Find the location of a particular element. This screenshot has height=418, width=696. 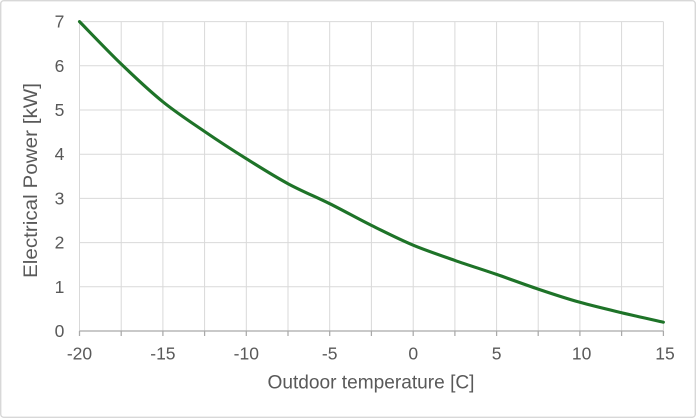

svg-text: -10 is located at coordinates (247, 354).